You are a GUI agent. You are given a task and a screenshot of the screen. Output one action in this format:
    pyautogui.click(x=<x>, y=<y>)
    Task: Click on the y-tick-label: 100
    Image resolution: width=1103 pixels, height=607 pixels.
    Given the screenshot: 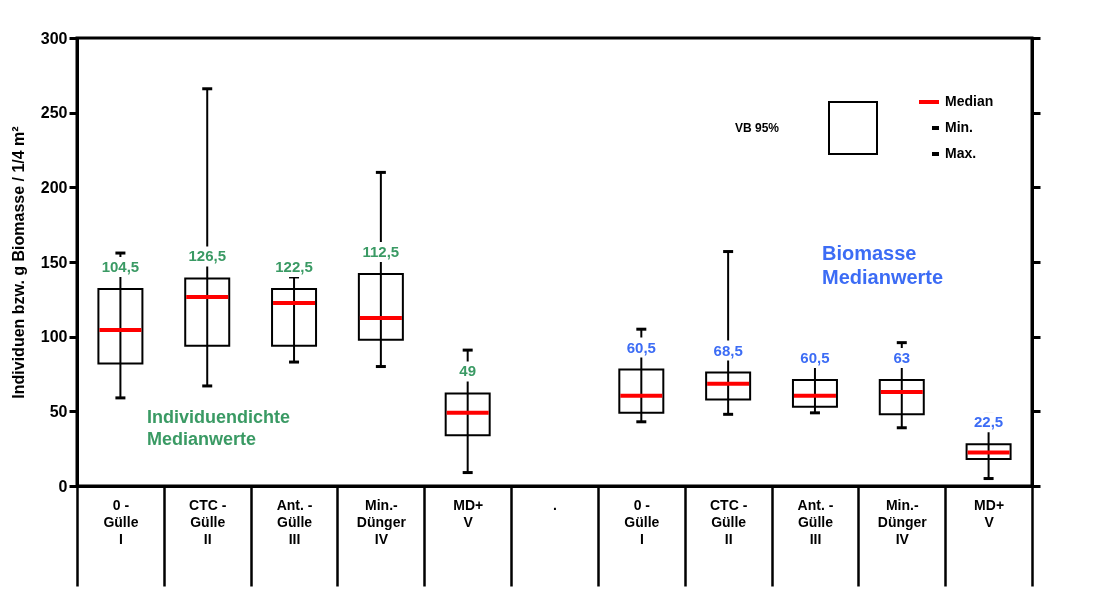 What is the action you would take?
    pyautogui.click(x=54, y=337)
    